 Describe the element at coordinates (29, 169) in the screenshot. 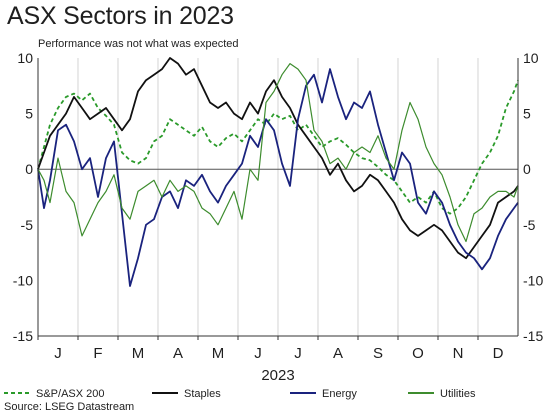

I see `y-tick-label-left: 0` at that location.